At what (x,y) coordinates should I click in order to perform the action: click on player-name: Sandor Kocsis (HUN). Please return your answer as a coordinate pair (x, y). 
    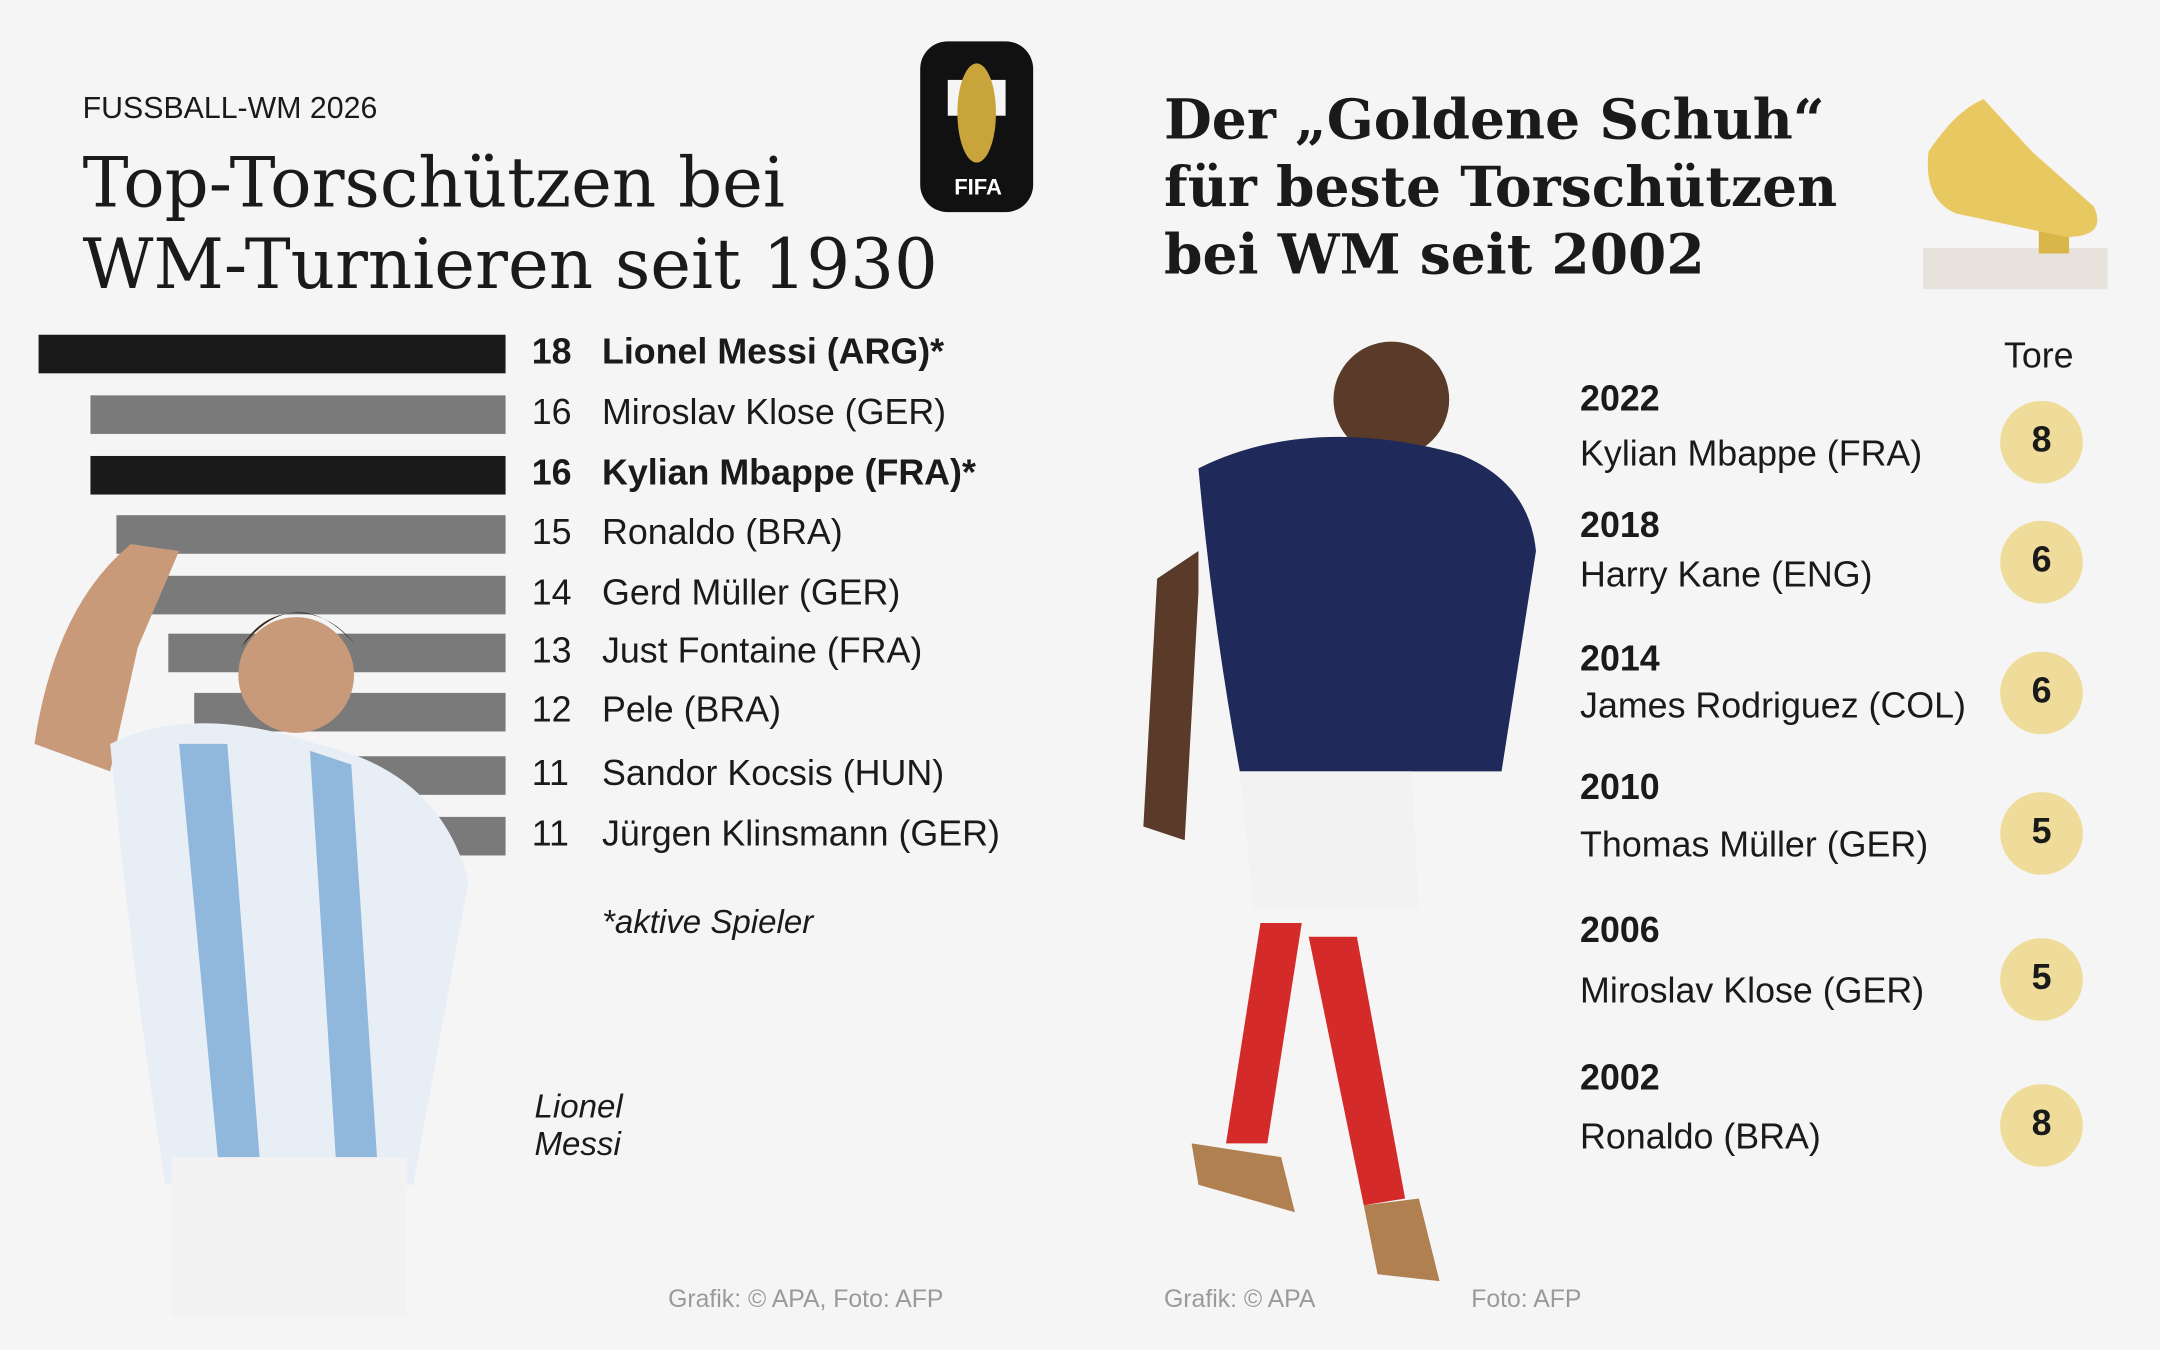
    Looking at the image, I should click on (773, 773).